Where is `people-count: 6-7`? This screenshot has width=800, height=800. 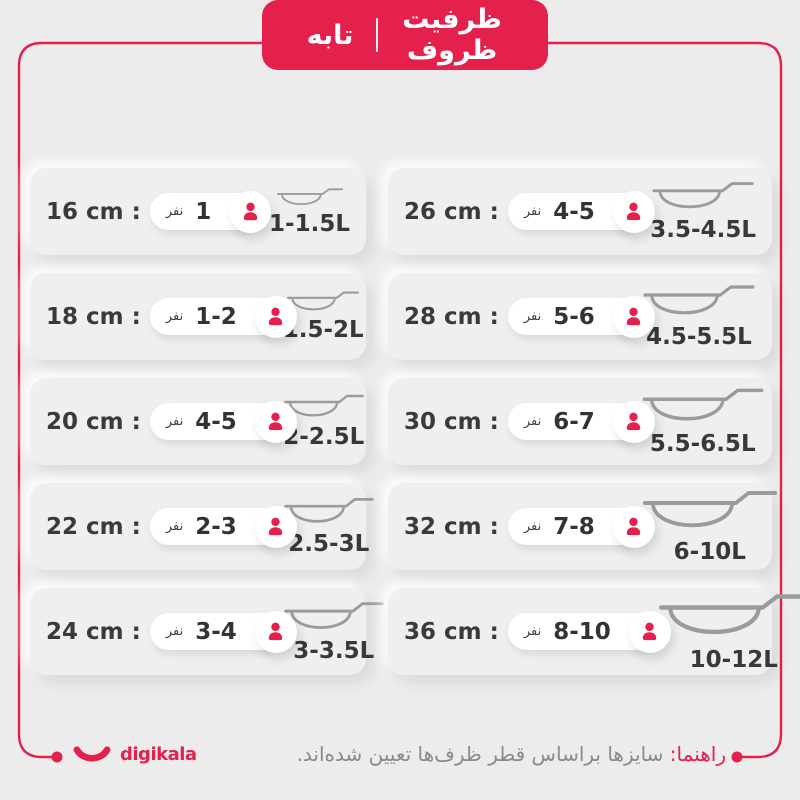
people-count: 6-7 is located at coordinates (574, 421).